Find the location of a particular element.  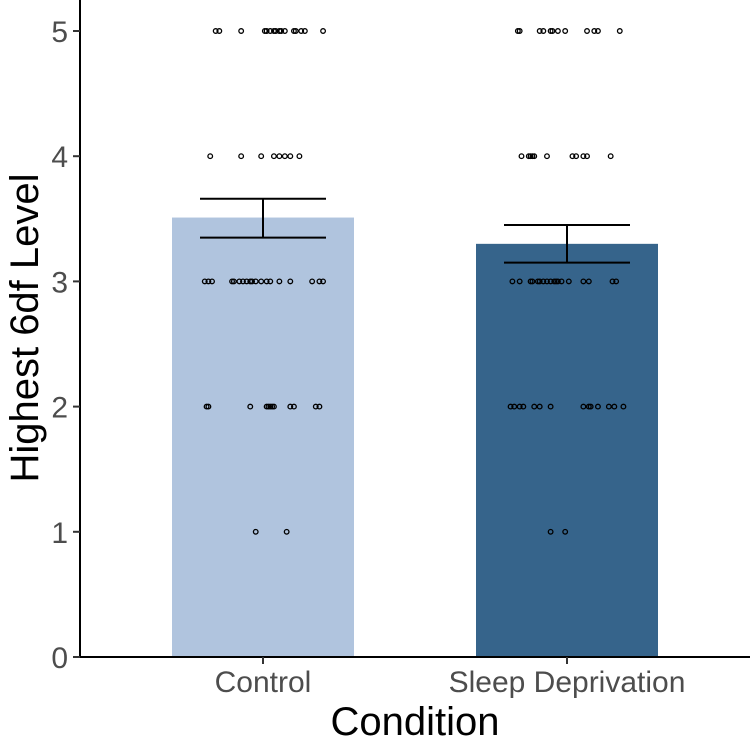

y-tick-label: 0 is located at coordinates (59, 658).